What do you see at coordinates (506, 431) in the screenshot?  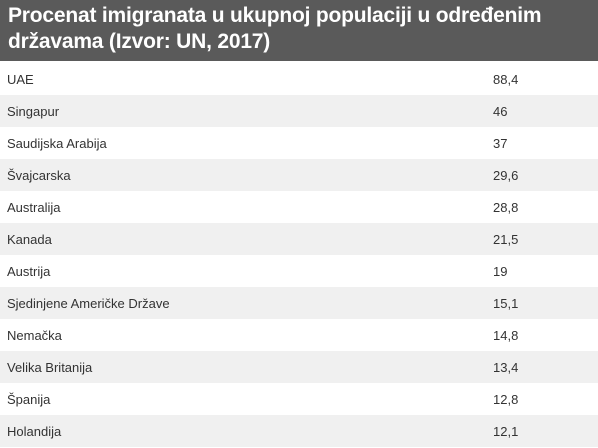 I see `value-cell: 12,1` at bounding box center [506, 431].